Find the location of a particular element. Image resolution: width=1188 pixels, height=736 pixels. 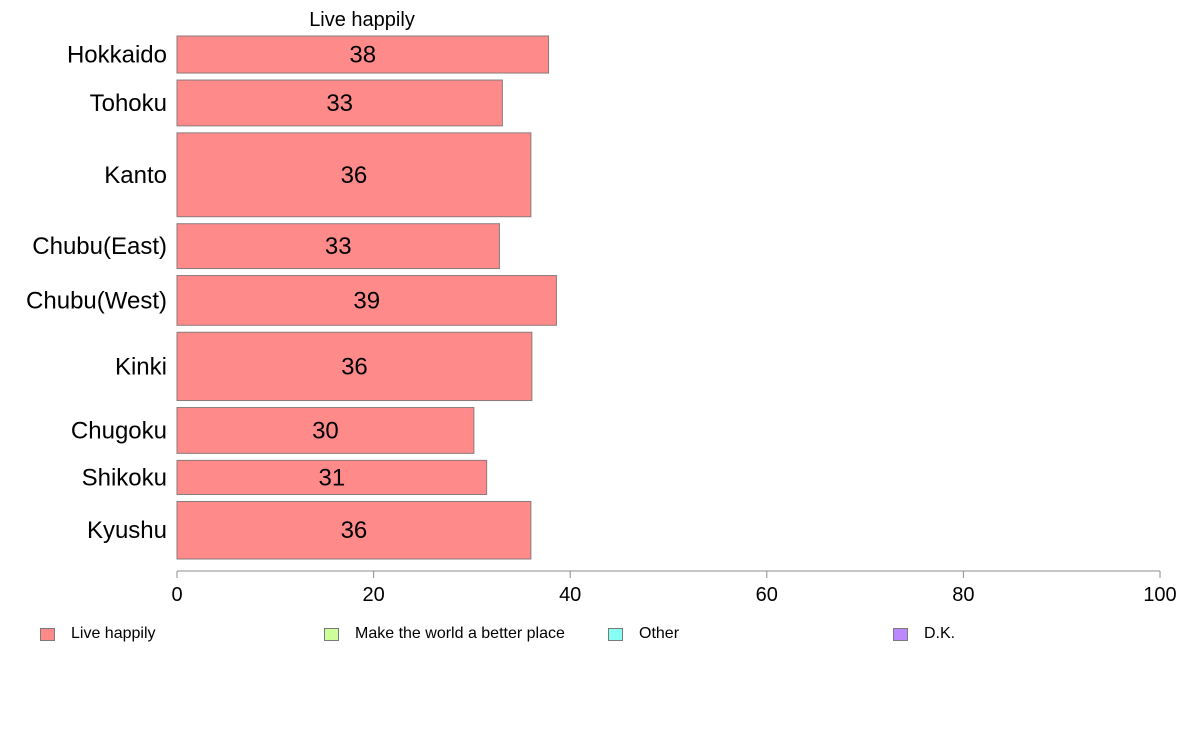

value-label: 39 is located at coordinates (366, 300).